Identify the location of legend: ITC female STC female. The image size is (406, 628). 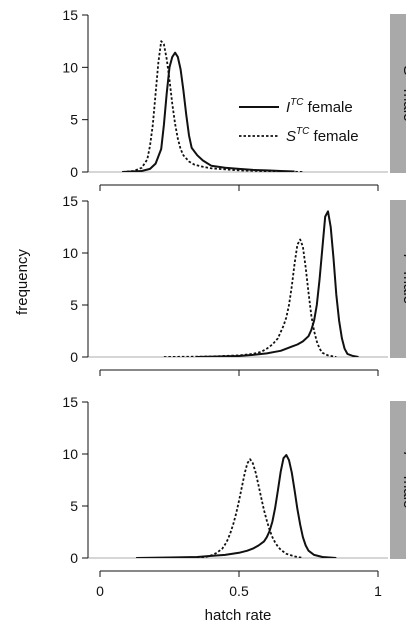
(299, 121).